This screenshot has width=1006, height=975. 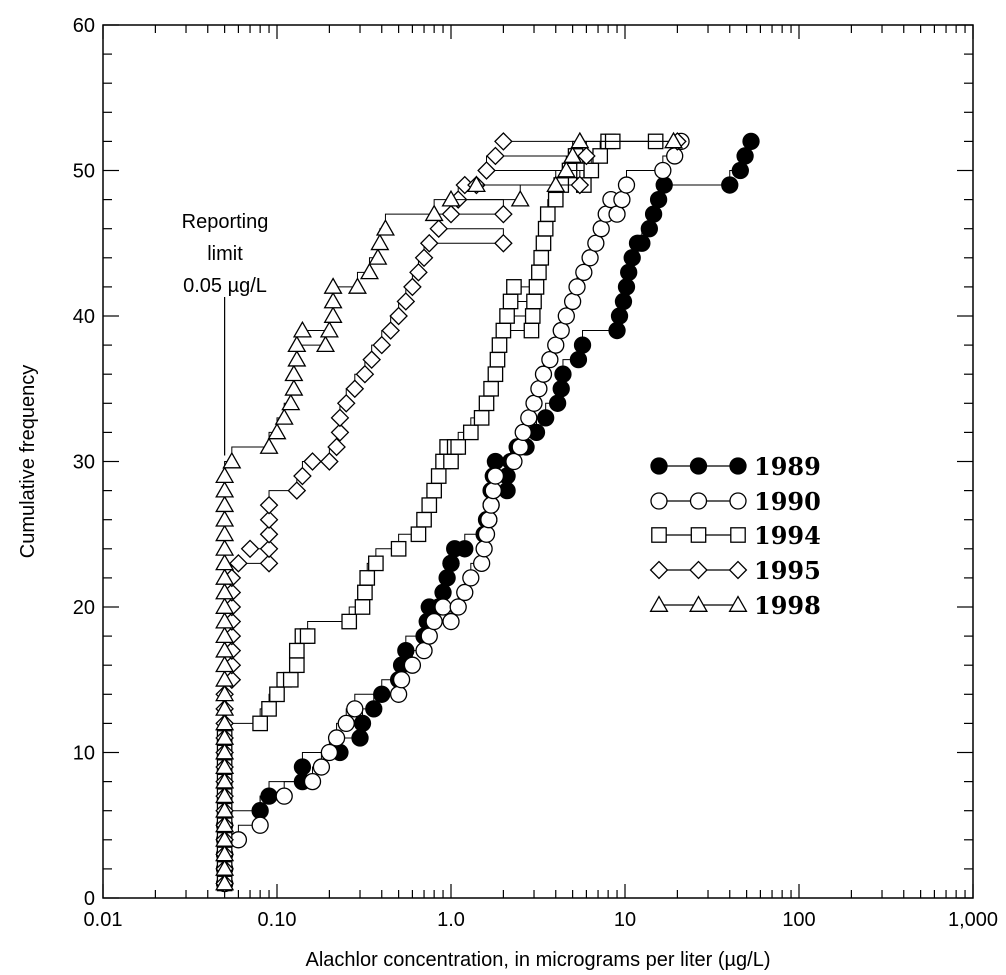 What do you see at coordinates (787, 535) in the screenshot?
I see `legend-label: 1994` at bounding box center [787, 535].